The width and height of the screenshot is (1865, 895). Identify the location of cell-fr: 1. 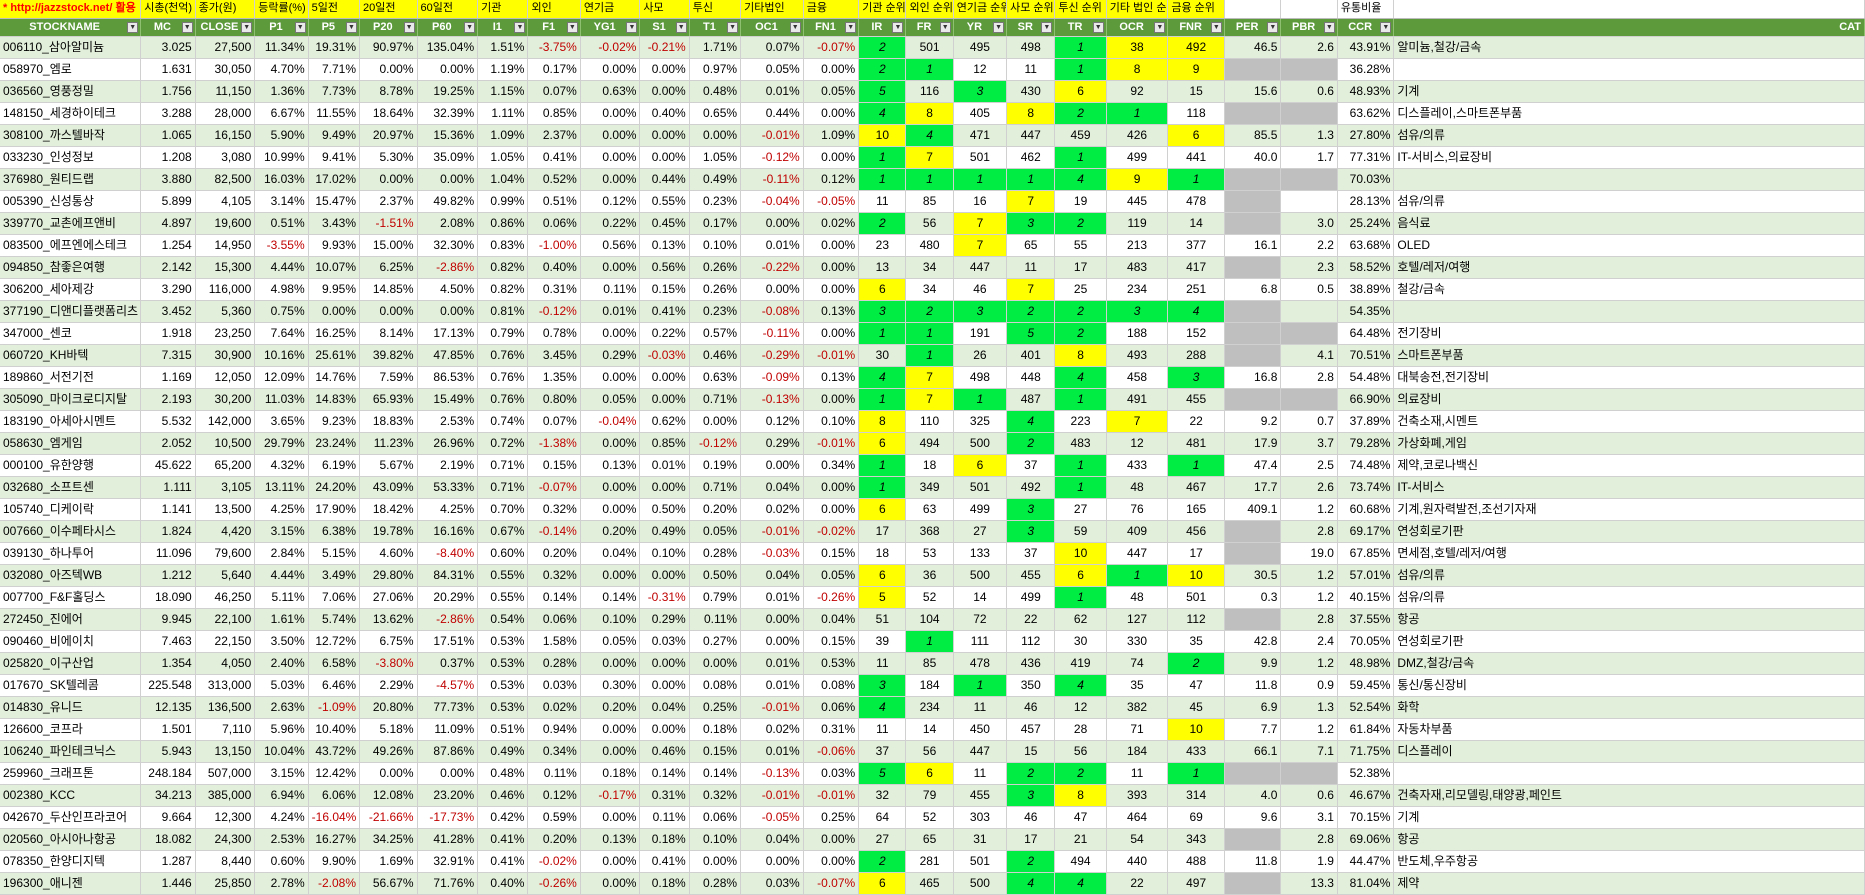
(929, 641).